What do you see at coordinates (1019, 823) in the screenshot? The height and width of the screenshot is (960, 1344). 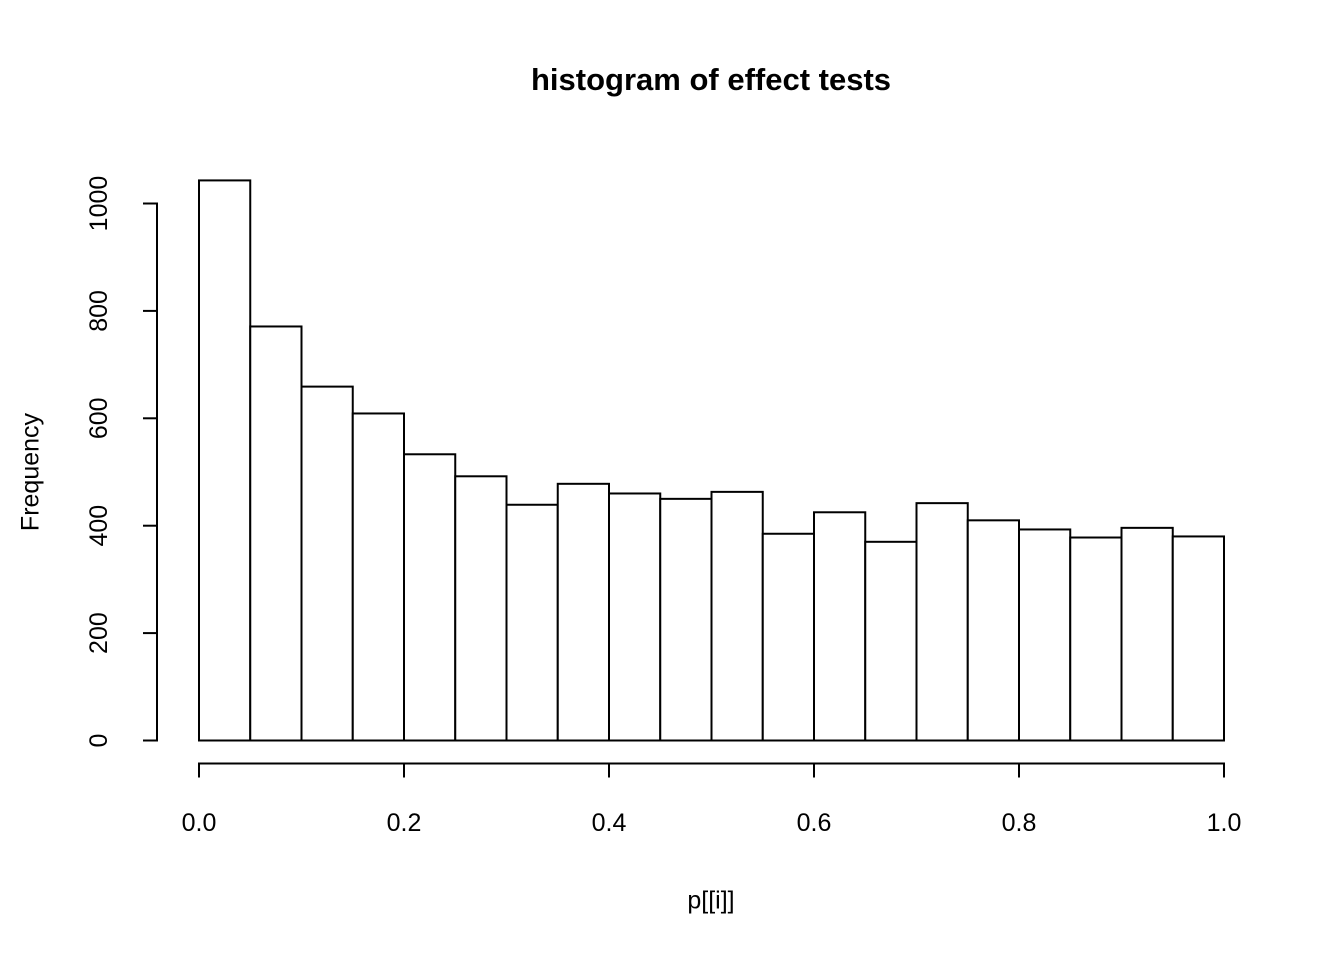 I see `x-tick-label: 0.8` at bounding box center [1019, 823].